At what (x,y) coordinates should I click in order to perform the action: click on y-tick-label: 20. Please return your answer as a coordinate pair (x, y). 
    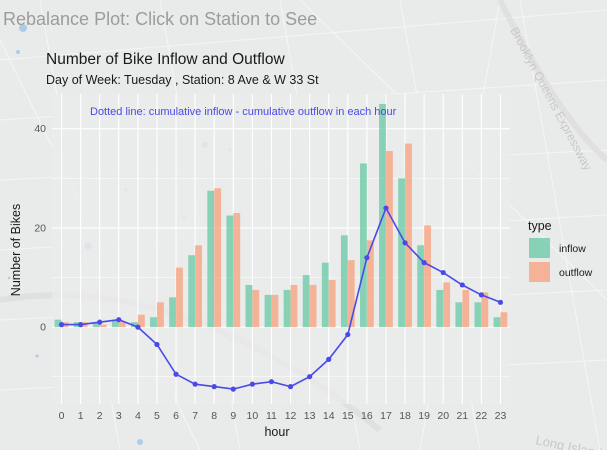
    Looking at the image, I should click on (40, 228).